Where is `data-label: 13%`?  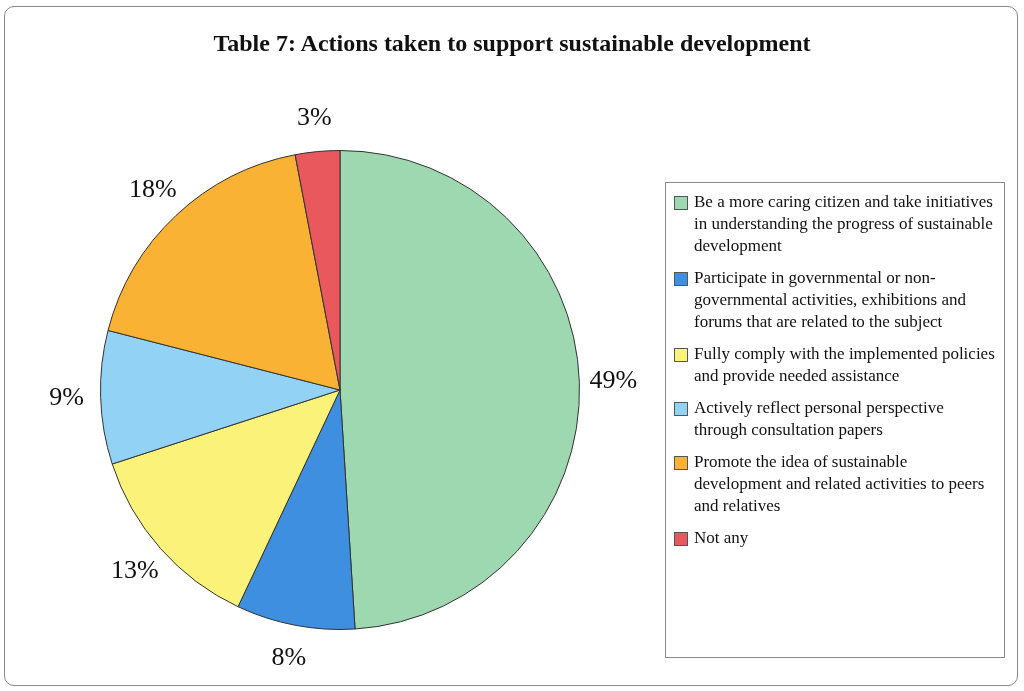
data-label: 13% is located at coordinates (135, 569).